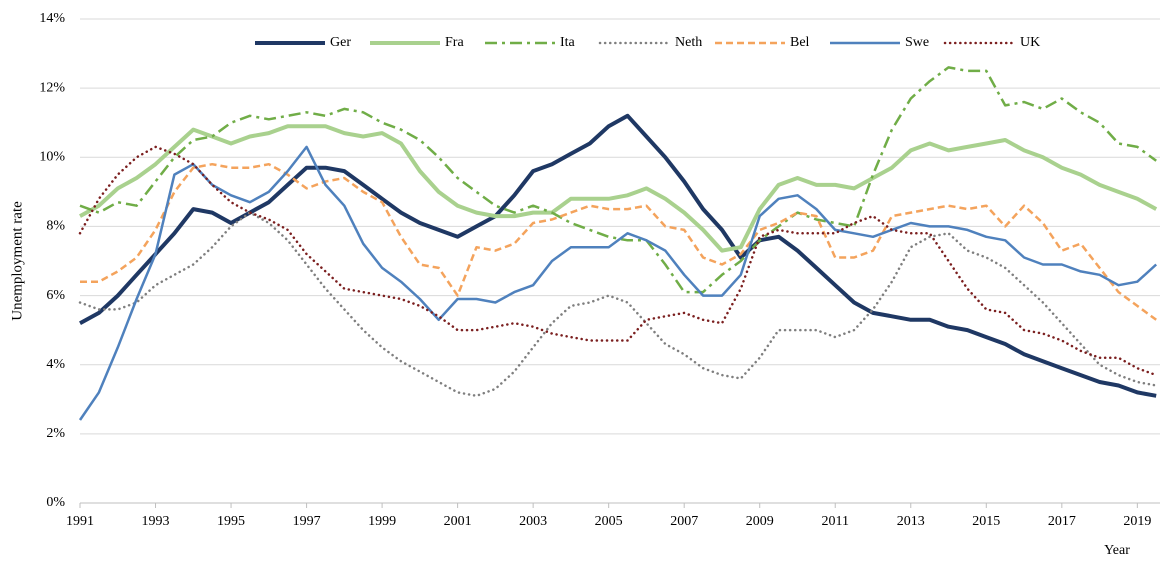 Image resolution: width=1161 pixels, height=565 pixels. I want to click on x-tick-label: 2001, so click(458, 521).